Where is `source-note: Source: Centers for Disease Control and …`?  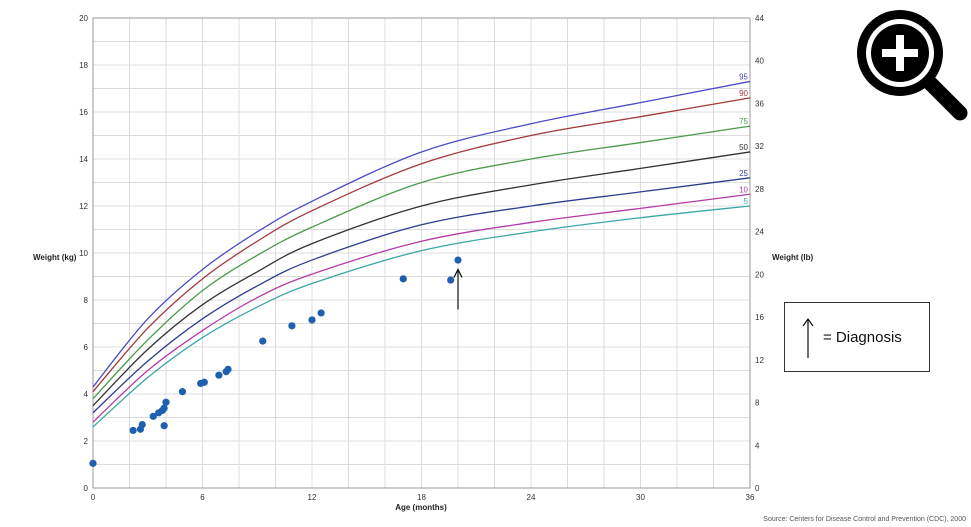 source-note: Source: Centers for Disease Control and … is located at coordinates (864, 519).